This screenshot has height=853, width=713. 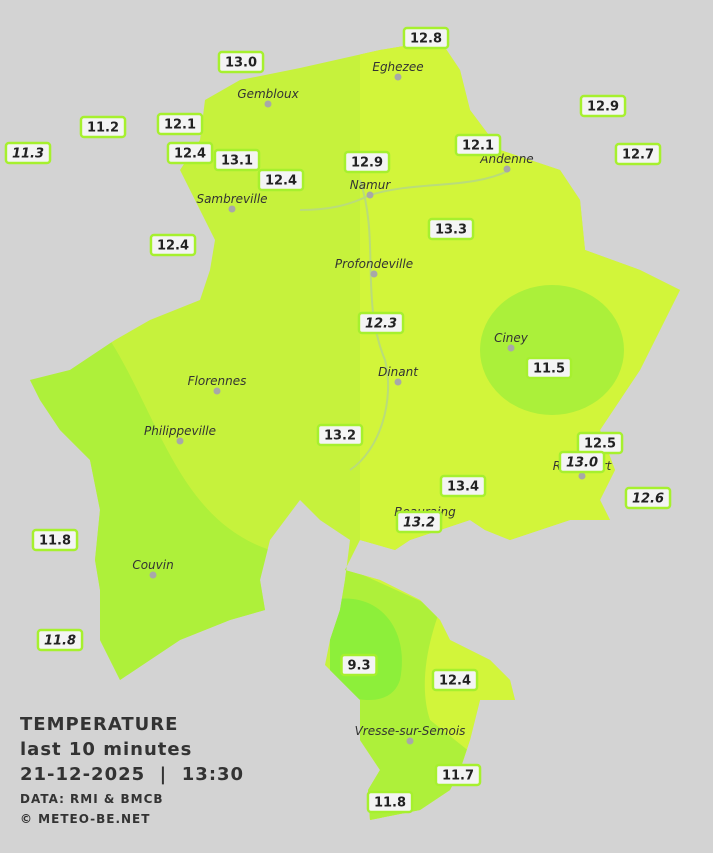 What do you see at coordinates (217, 381) in the screenshot?
I see `town-label: Florennes` at bounding box center [217, 381].